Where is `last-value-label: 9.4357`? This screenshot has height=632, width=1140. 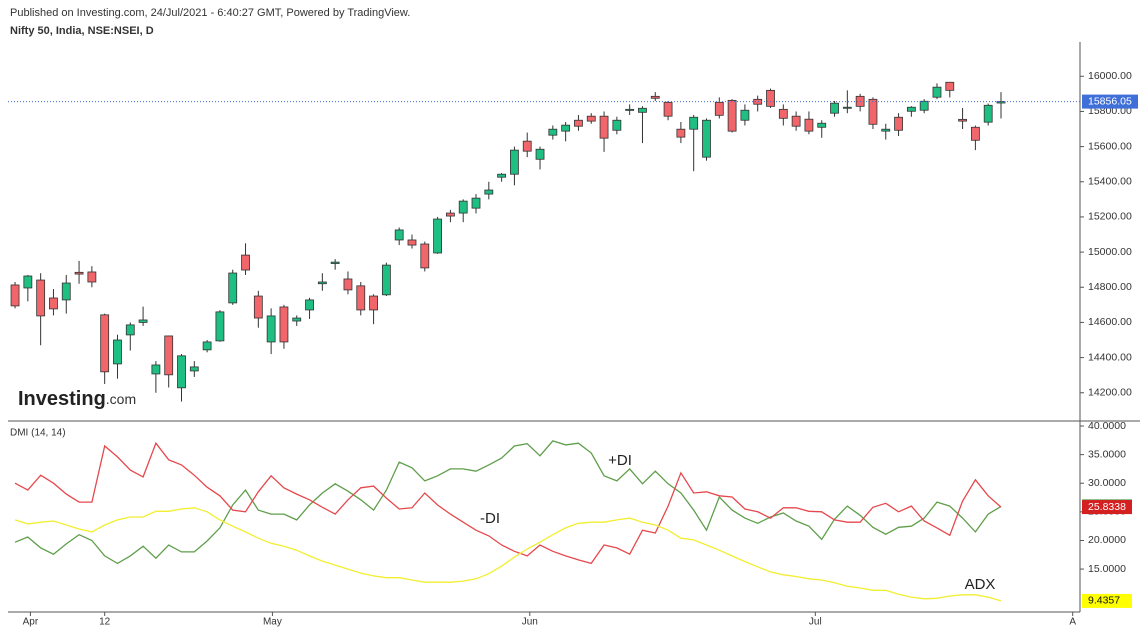 last-value-label: 9.4357 is located at coordinates (1104, 601).